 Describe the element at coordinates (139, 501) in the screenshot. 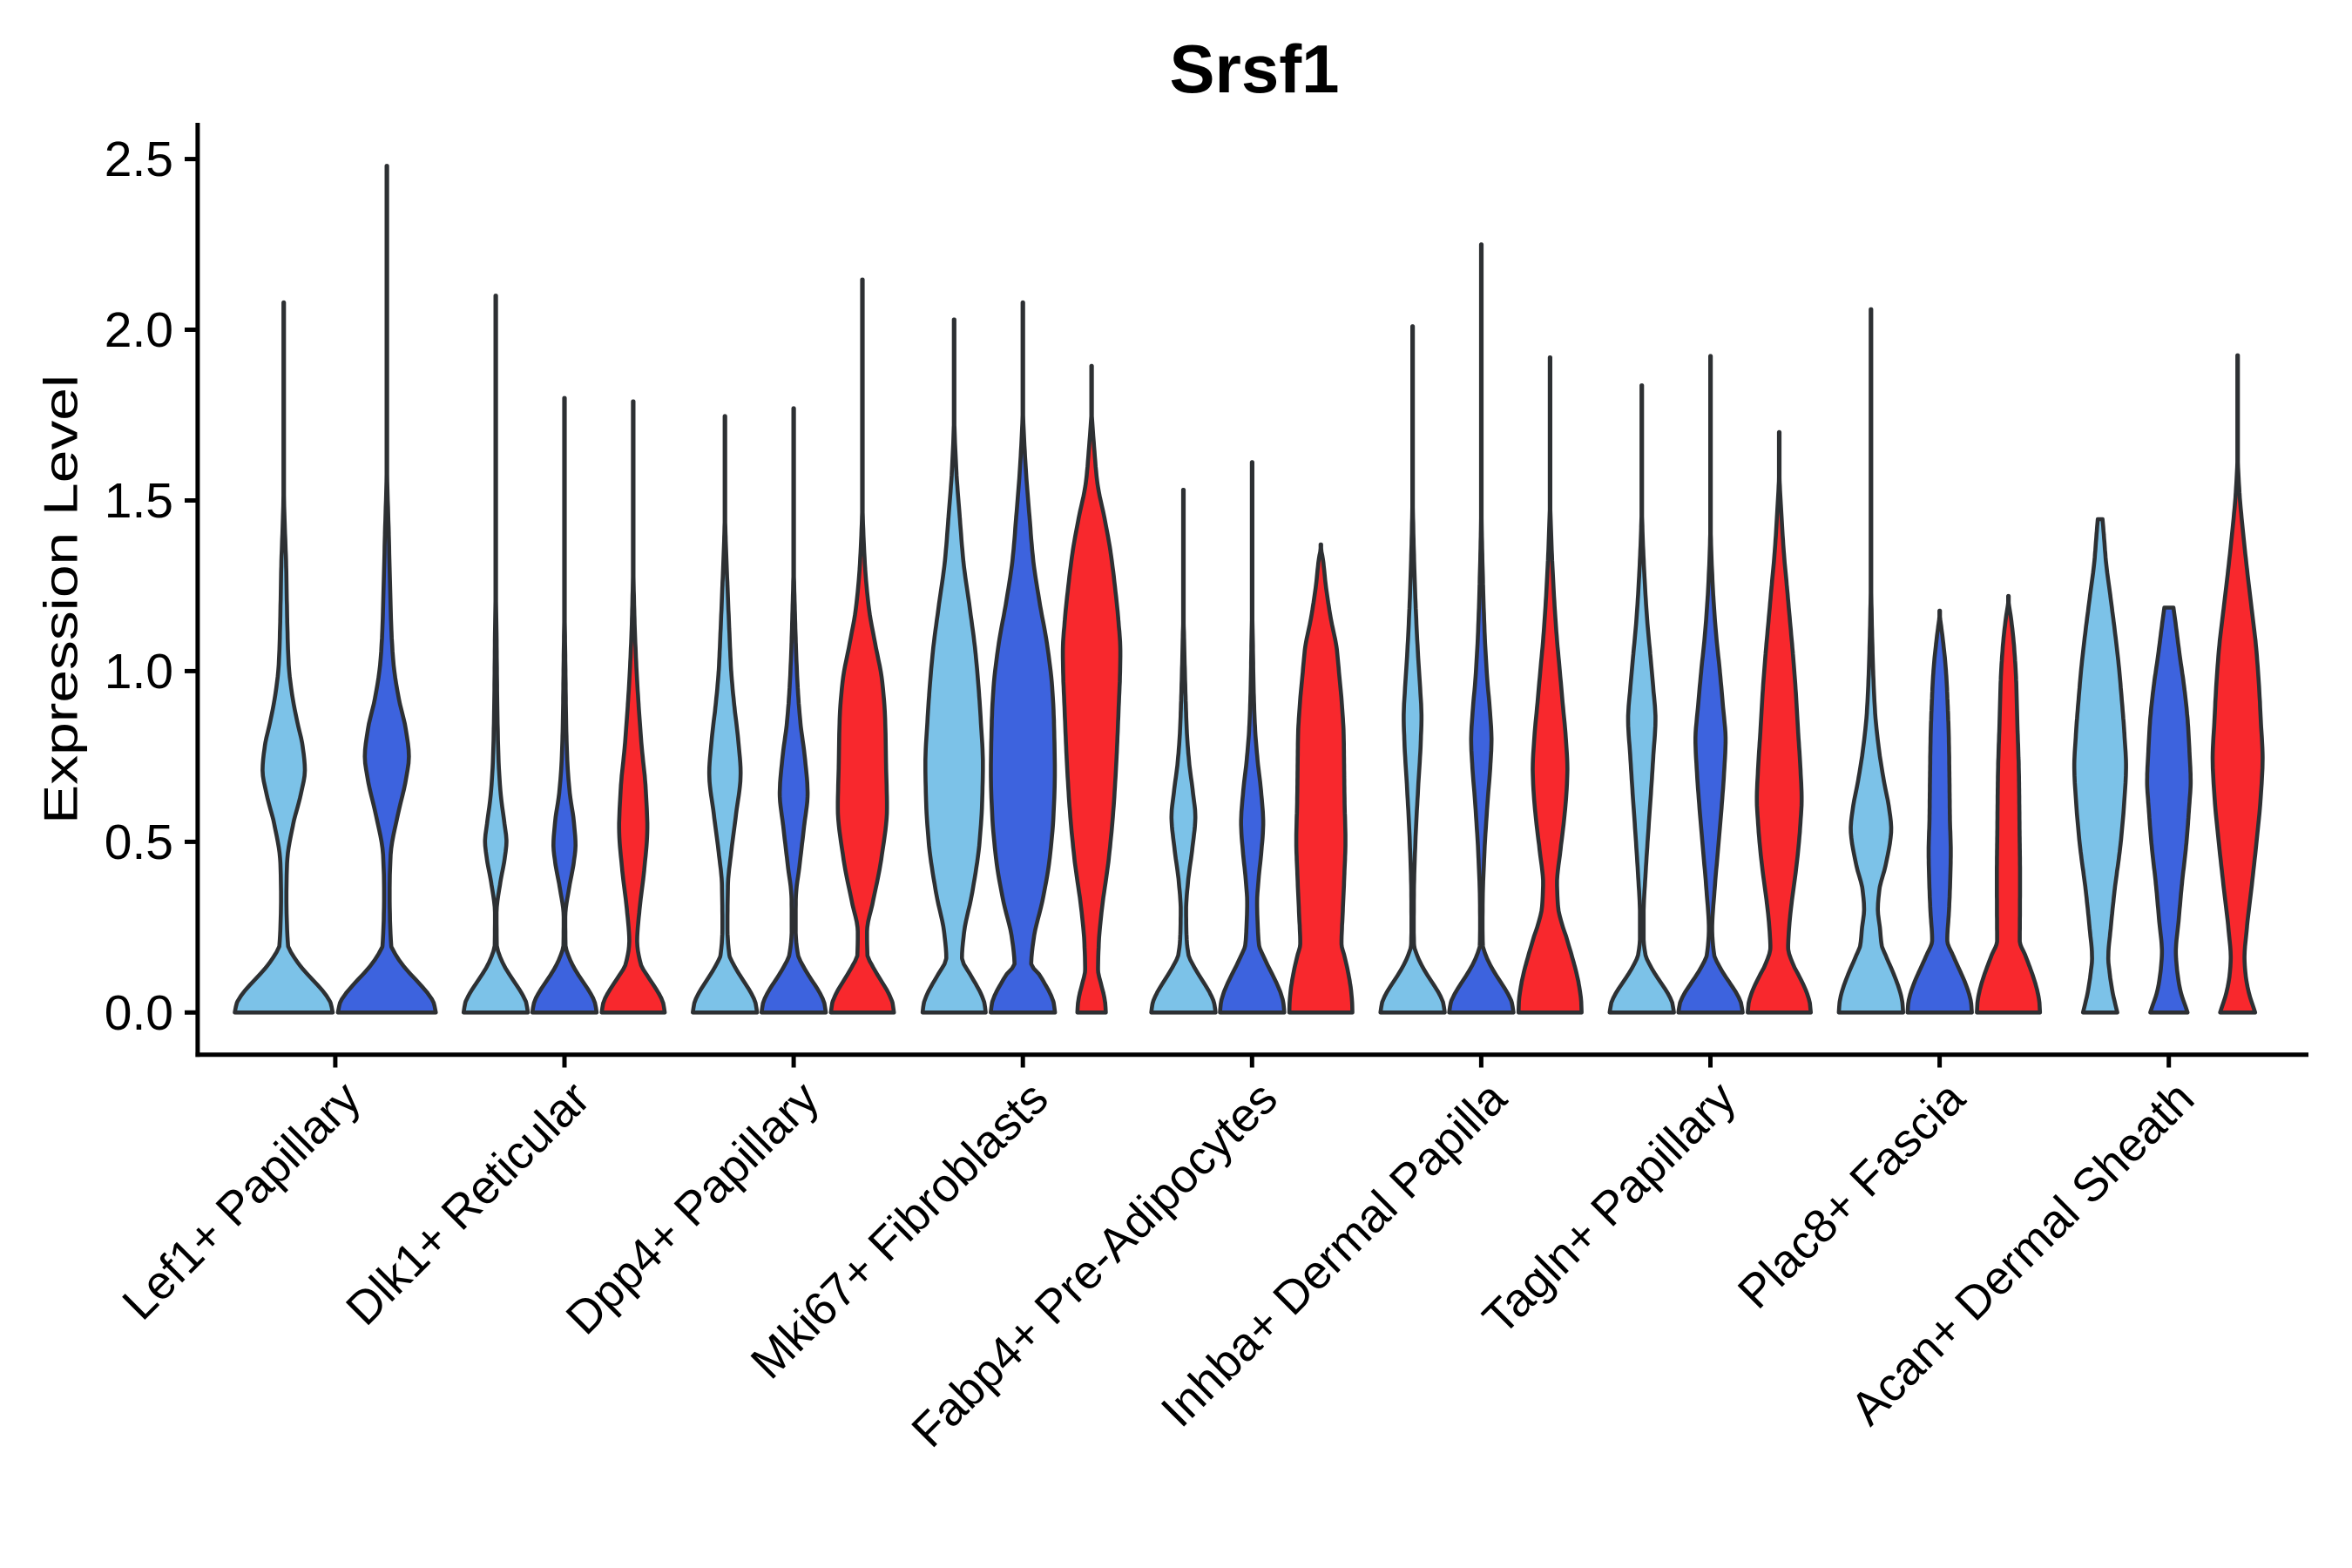

I see `svg-text: 1.5` at that location.